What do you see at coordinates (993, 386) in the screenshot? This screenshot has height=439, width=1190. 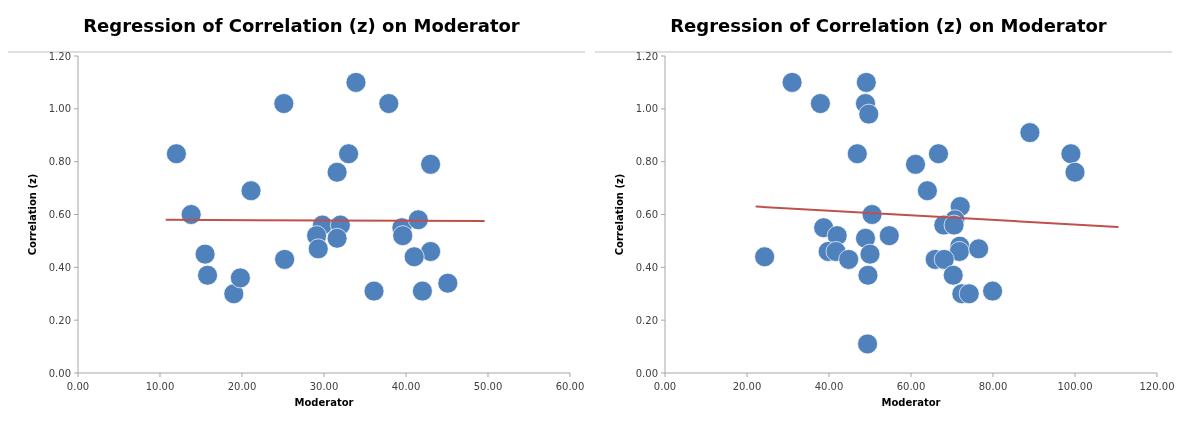 I see `x-tick-label: 80.00` at bounding box center [993, 386].